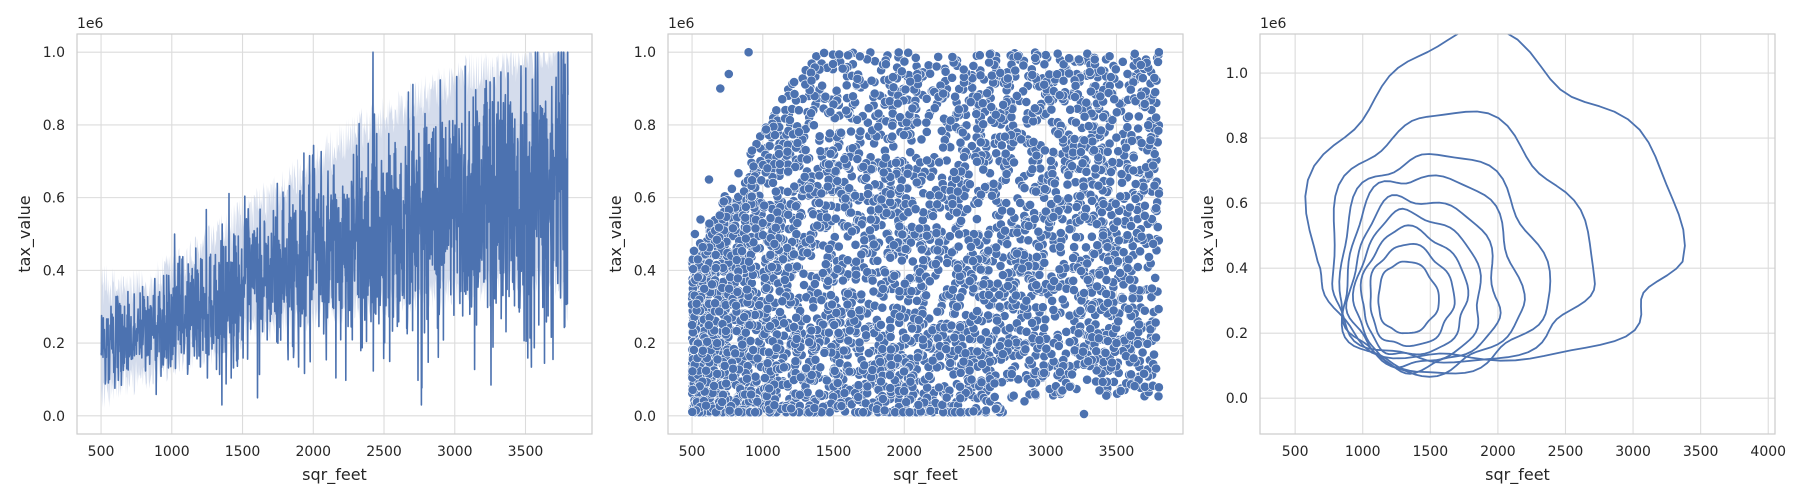 This screenshot has height=504, width=1800. What do you see at coordinates (54, 199) in the screenshot?
I see `y-tick-label: 0.6` at bounding box center [54, 199].